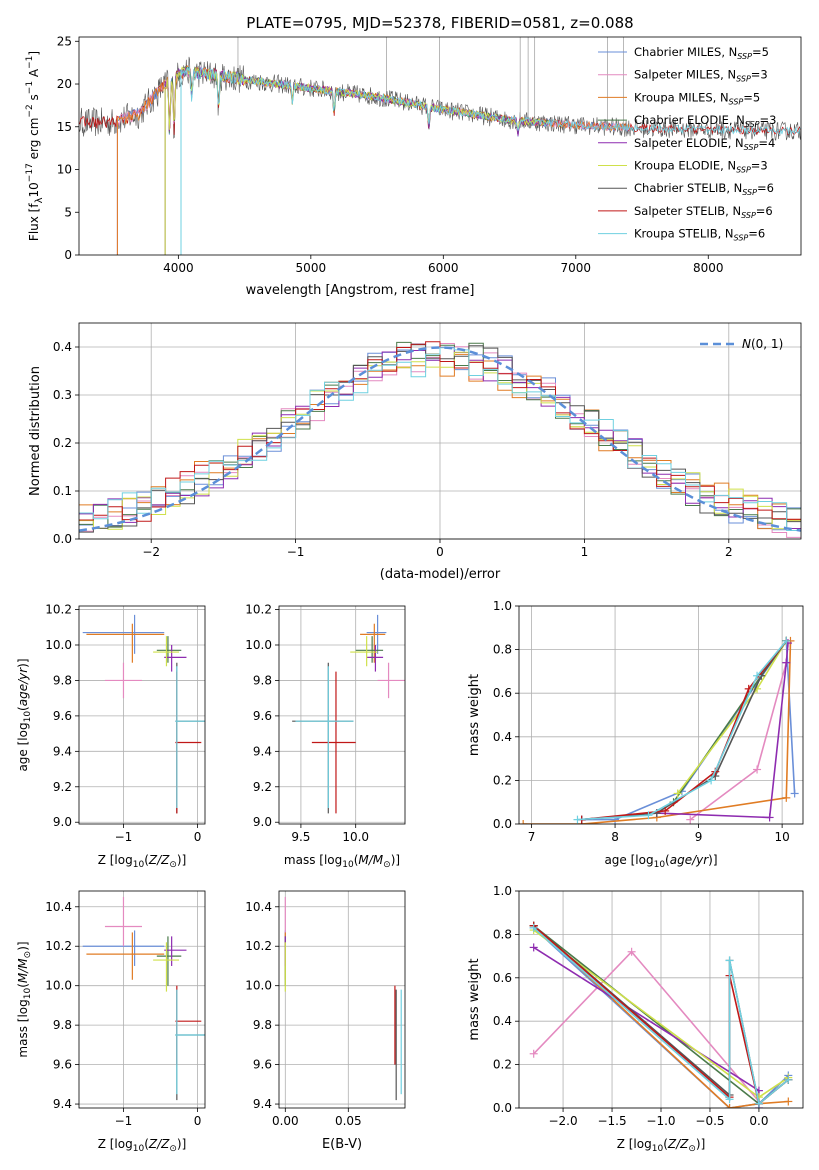 The width and height of the screenshot is (819, 1170). What do you see at coordinates (611, 1121) in the screenshot?
I see `x-tick-label: −1.5` at bounding box center [611, 1121].